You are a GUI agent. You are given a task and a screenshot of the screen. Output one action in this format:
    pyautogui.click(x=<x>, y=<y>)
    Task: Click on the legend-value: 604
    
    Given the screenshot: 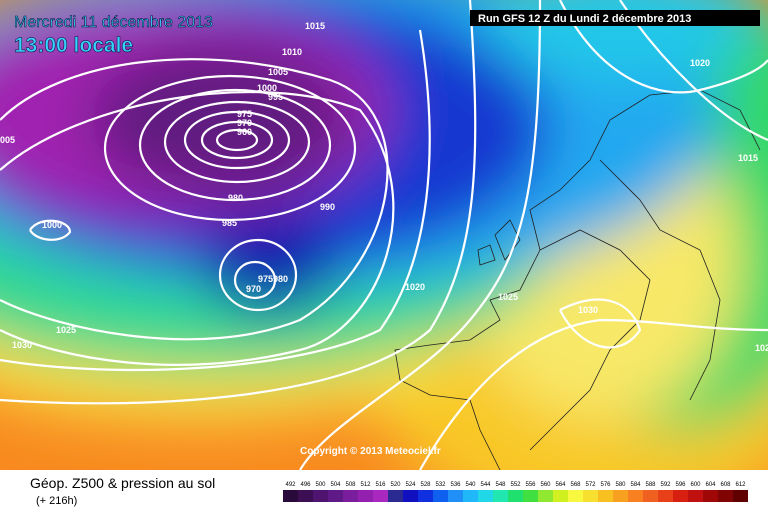 What is the action you would take?
    pyautogui.click(x=710, y=485)
    